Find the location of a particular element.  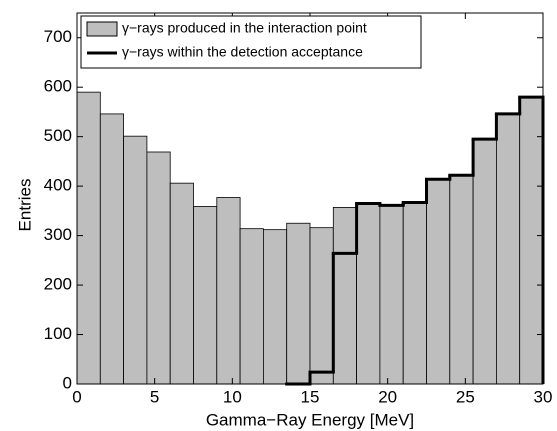

y-tick-label: 100 is located at coordinates (58, 333).